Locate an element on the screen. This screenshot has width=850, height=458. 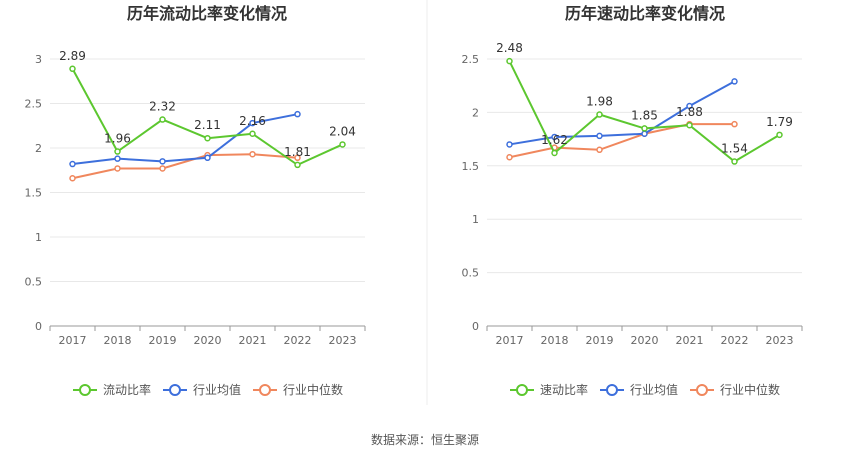
data-label: 1.62 is located at coordinates (554, 140).